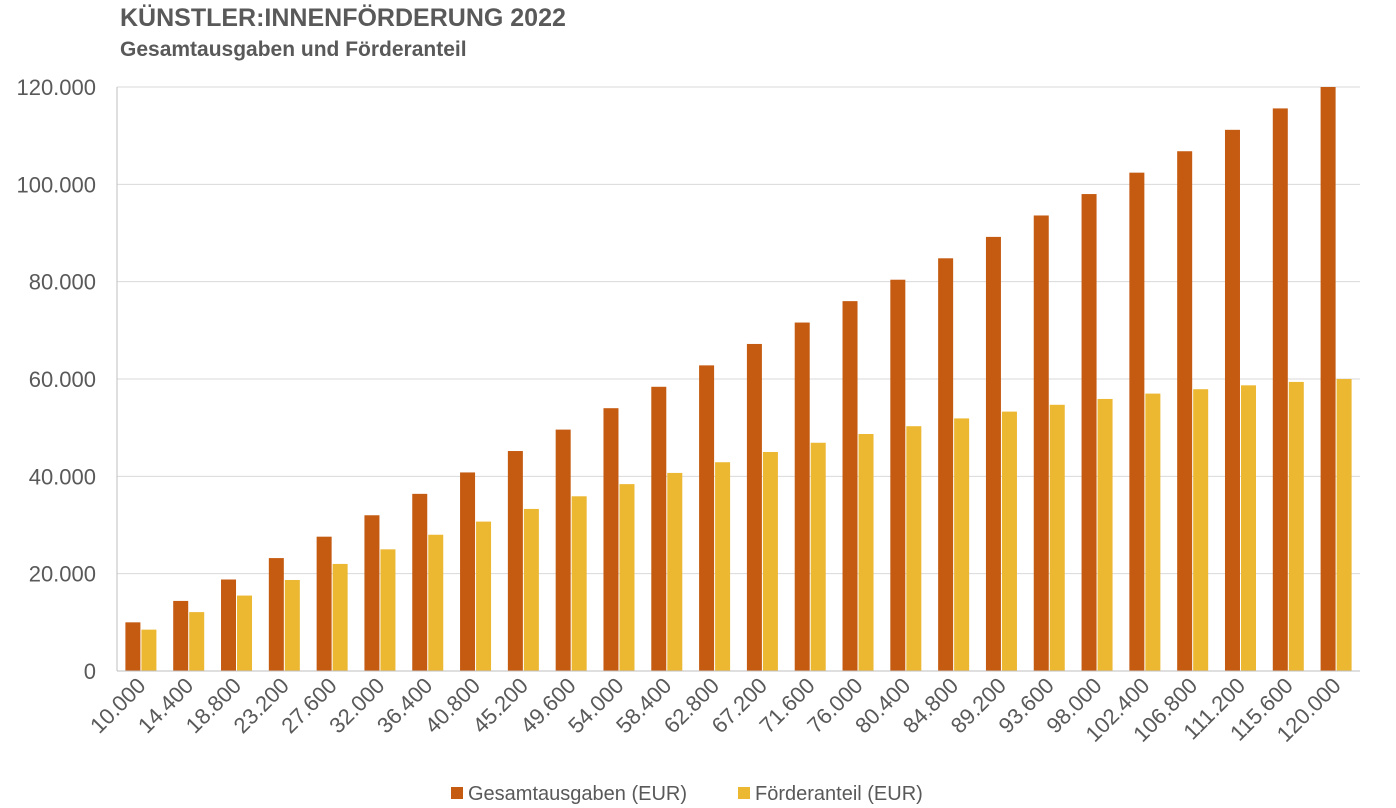  I want to click on y-axis-ticks: 0 20.000 40.000 60.000 80.000 100.000 120.000, so click(56, 379).